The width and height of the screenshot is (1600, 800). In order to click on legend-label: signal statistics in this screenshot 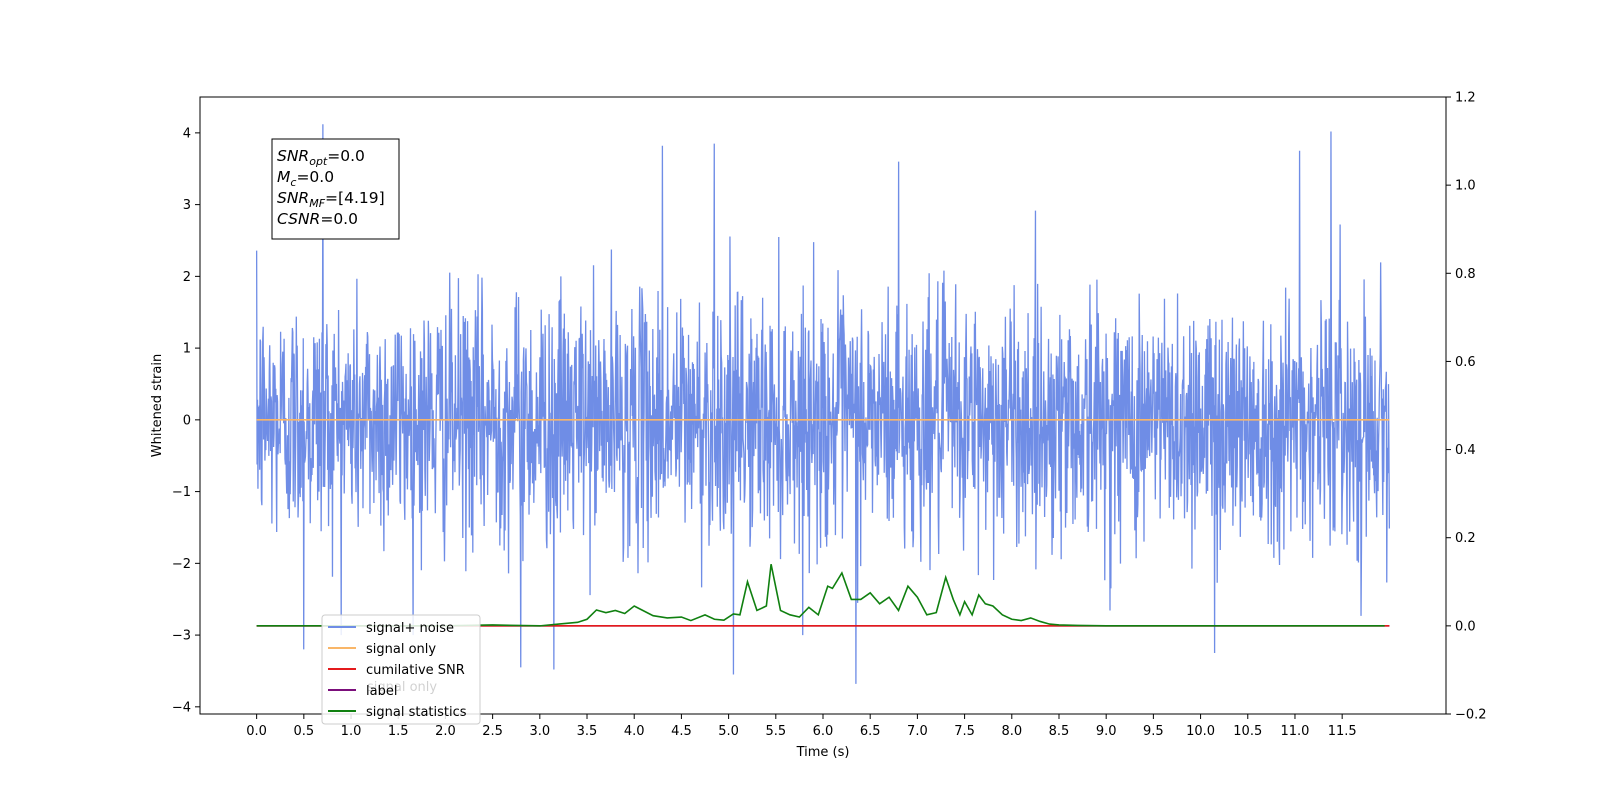, I will do `click(416, 712)`.